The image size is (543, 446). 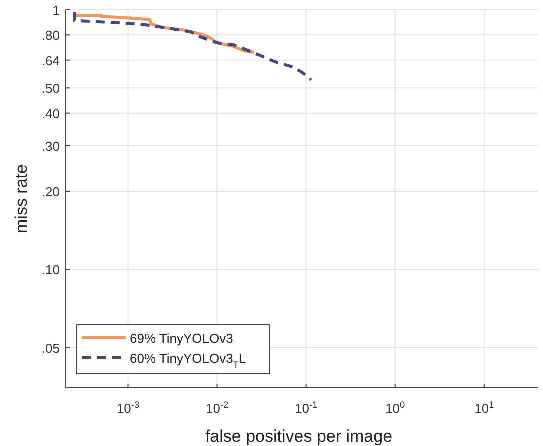 I want to click on y-tick-label: .64, so click(x=51, y=60).